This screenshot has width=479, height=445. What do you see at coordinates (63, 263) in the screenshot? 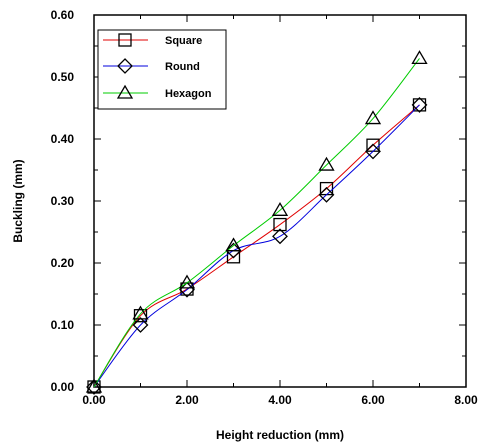
I see `y-tick-label: 0.20` at bounding box center [63, 263].